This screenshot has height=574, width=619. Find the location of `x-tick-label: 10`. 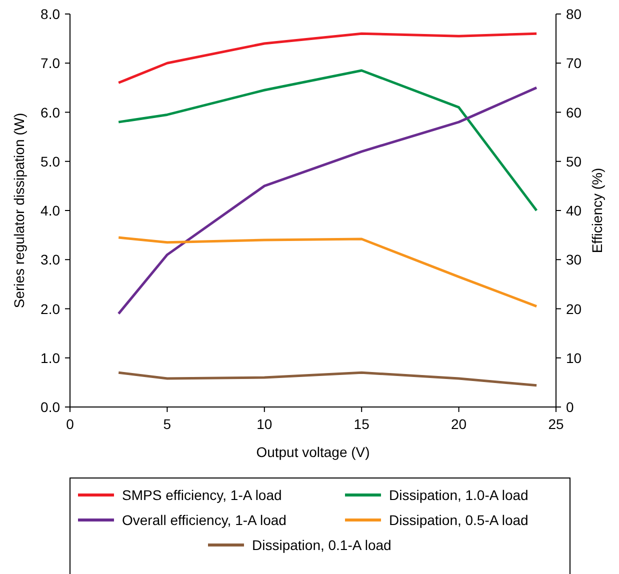

x-tick-label: 10 is located at coordinates (264, 424).